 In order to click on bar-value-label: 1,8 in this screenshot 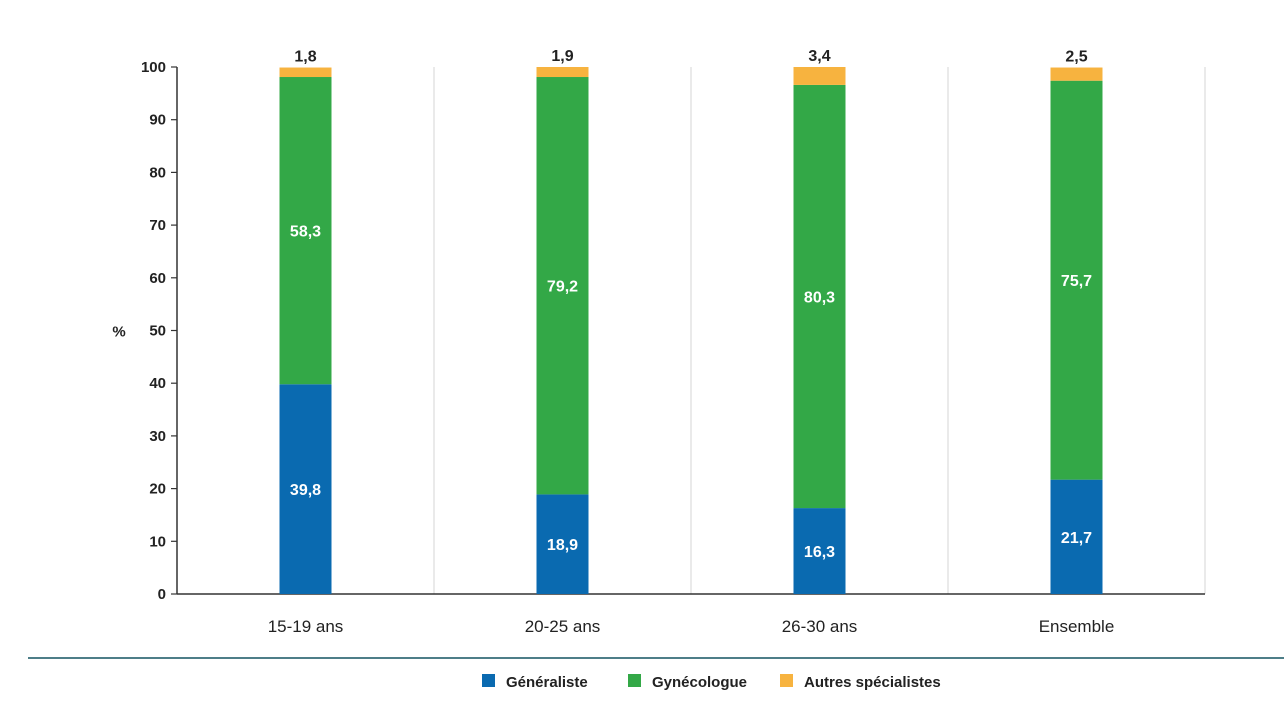, I will do `click(305, 57)`.